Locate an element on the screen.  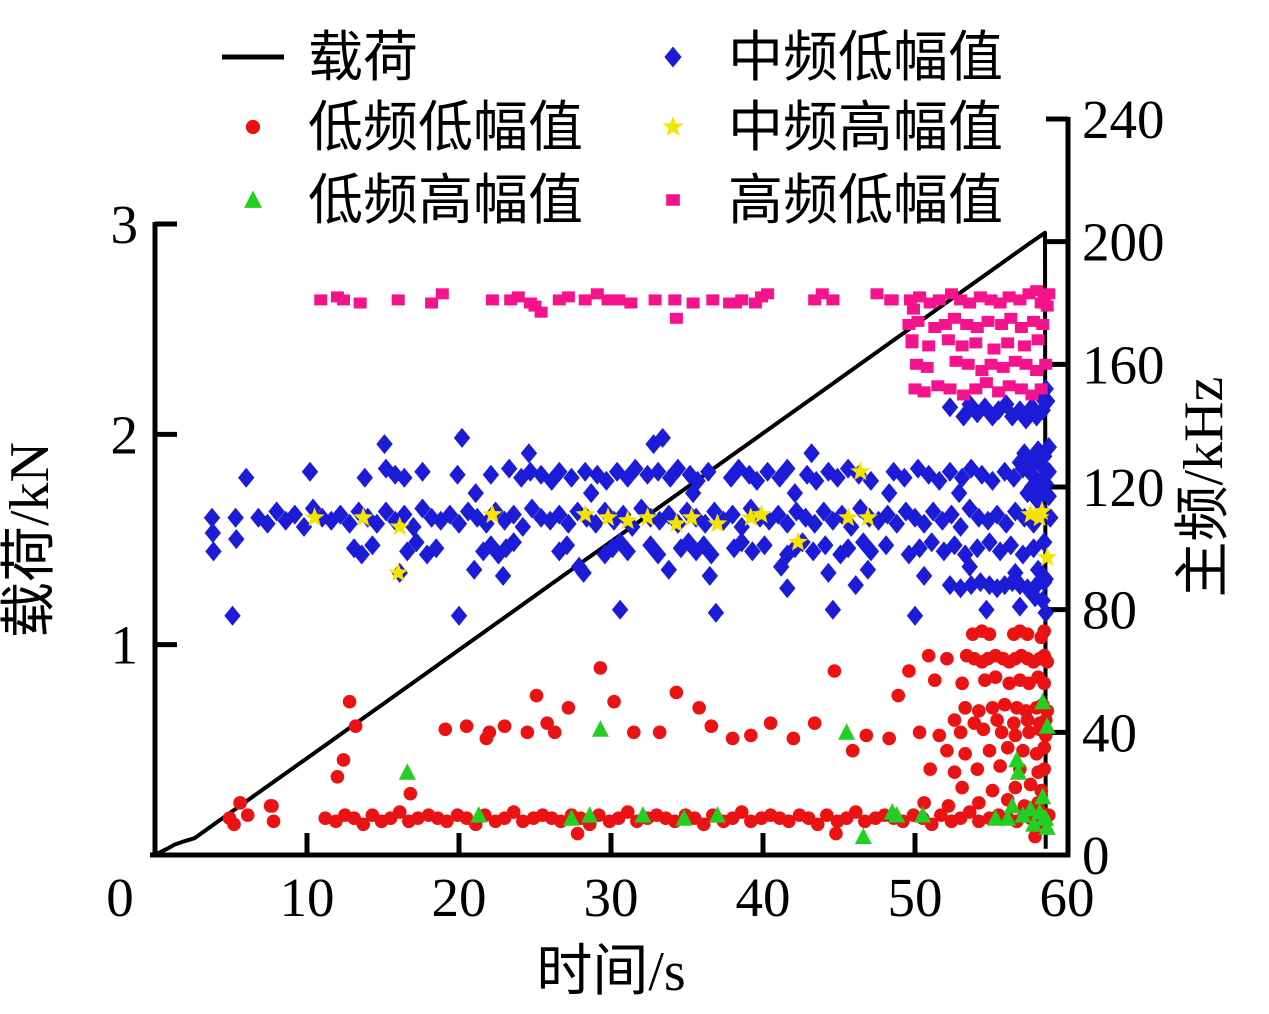
series-star is located at coordinates (681, 521).